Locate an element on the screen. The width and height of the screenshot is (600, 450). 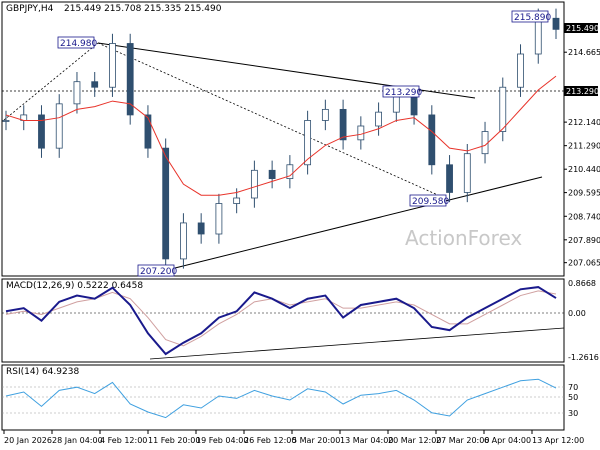
time-tick-label: 13 Mar 04:00 is located at coordinates (366, 440).